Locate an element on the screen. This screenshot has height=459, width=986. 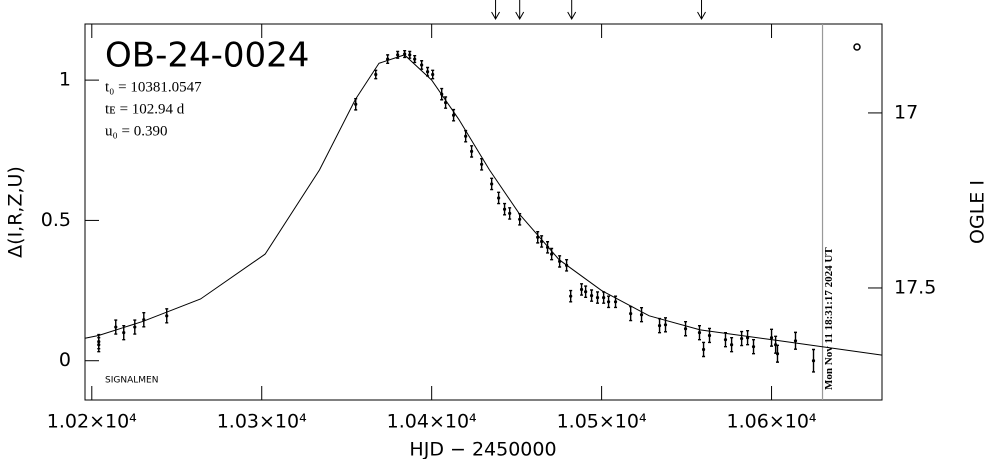
y-tick-label: 0 is located at coordinates (65, 360).